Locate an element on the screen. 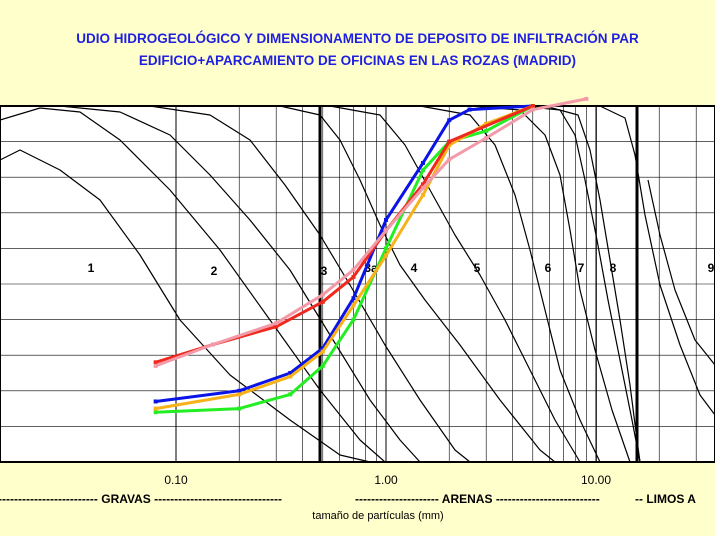 The image size is (715, 536). zone-label: 4 is located at coordinates (414, 268).